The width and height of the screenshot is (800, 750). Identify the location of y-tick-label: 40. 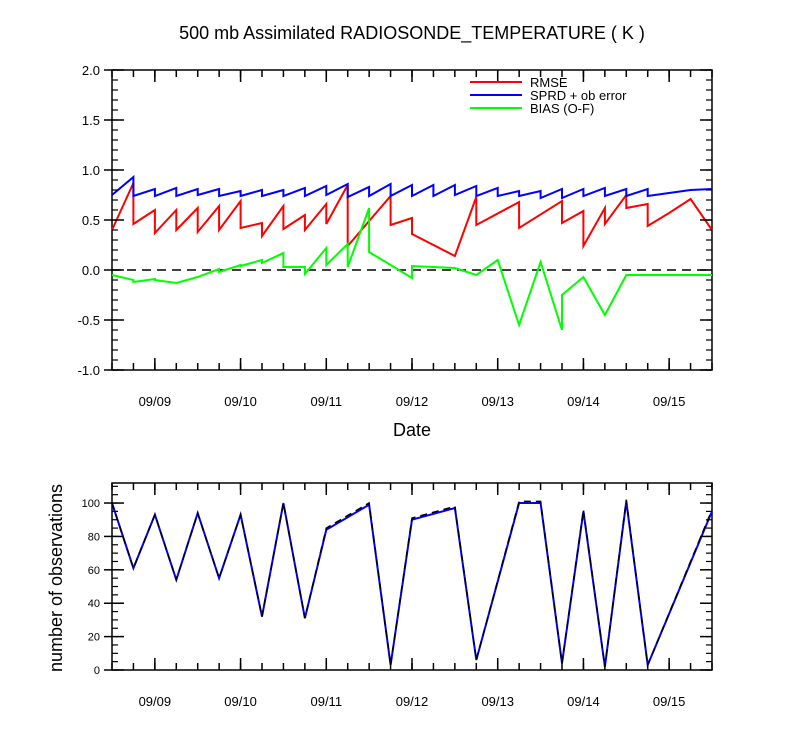
(94, 604).